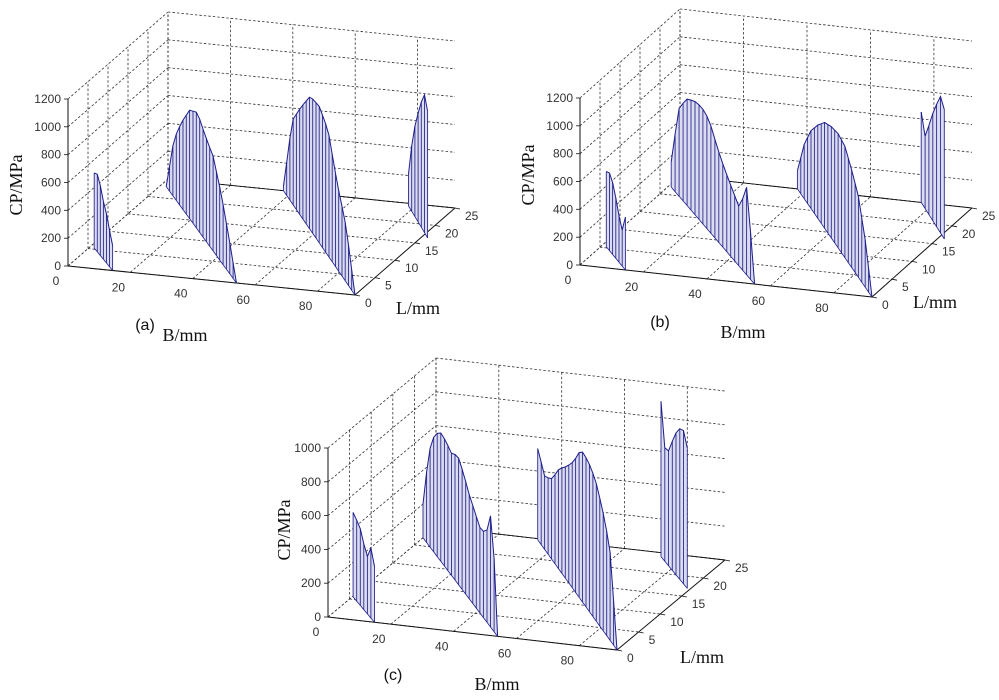 This screenshot has height=700, width=999. Describe the element at coordinates (306, 306) in the screenshot. I see `b-tick-label: 80` at that location.